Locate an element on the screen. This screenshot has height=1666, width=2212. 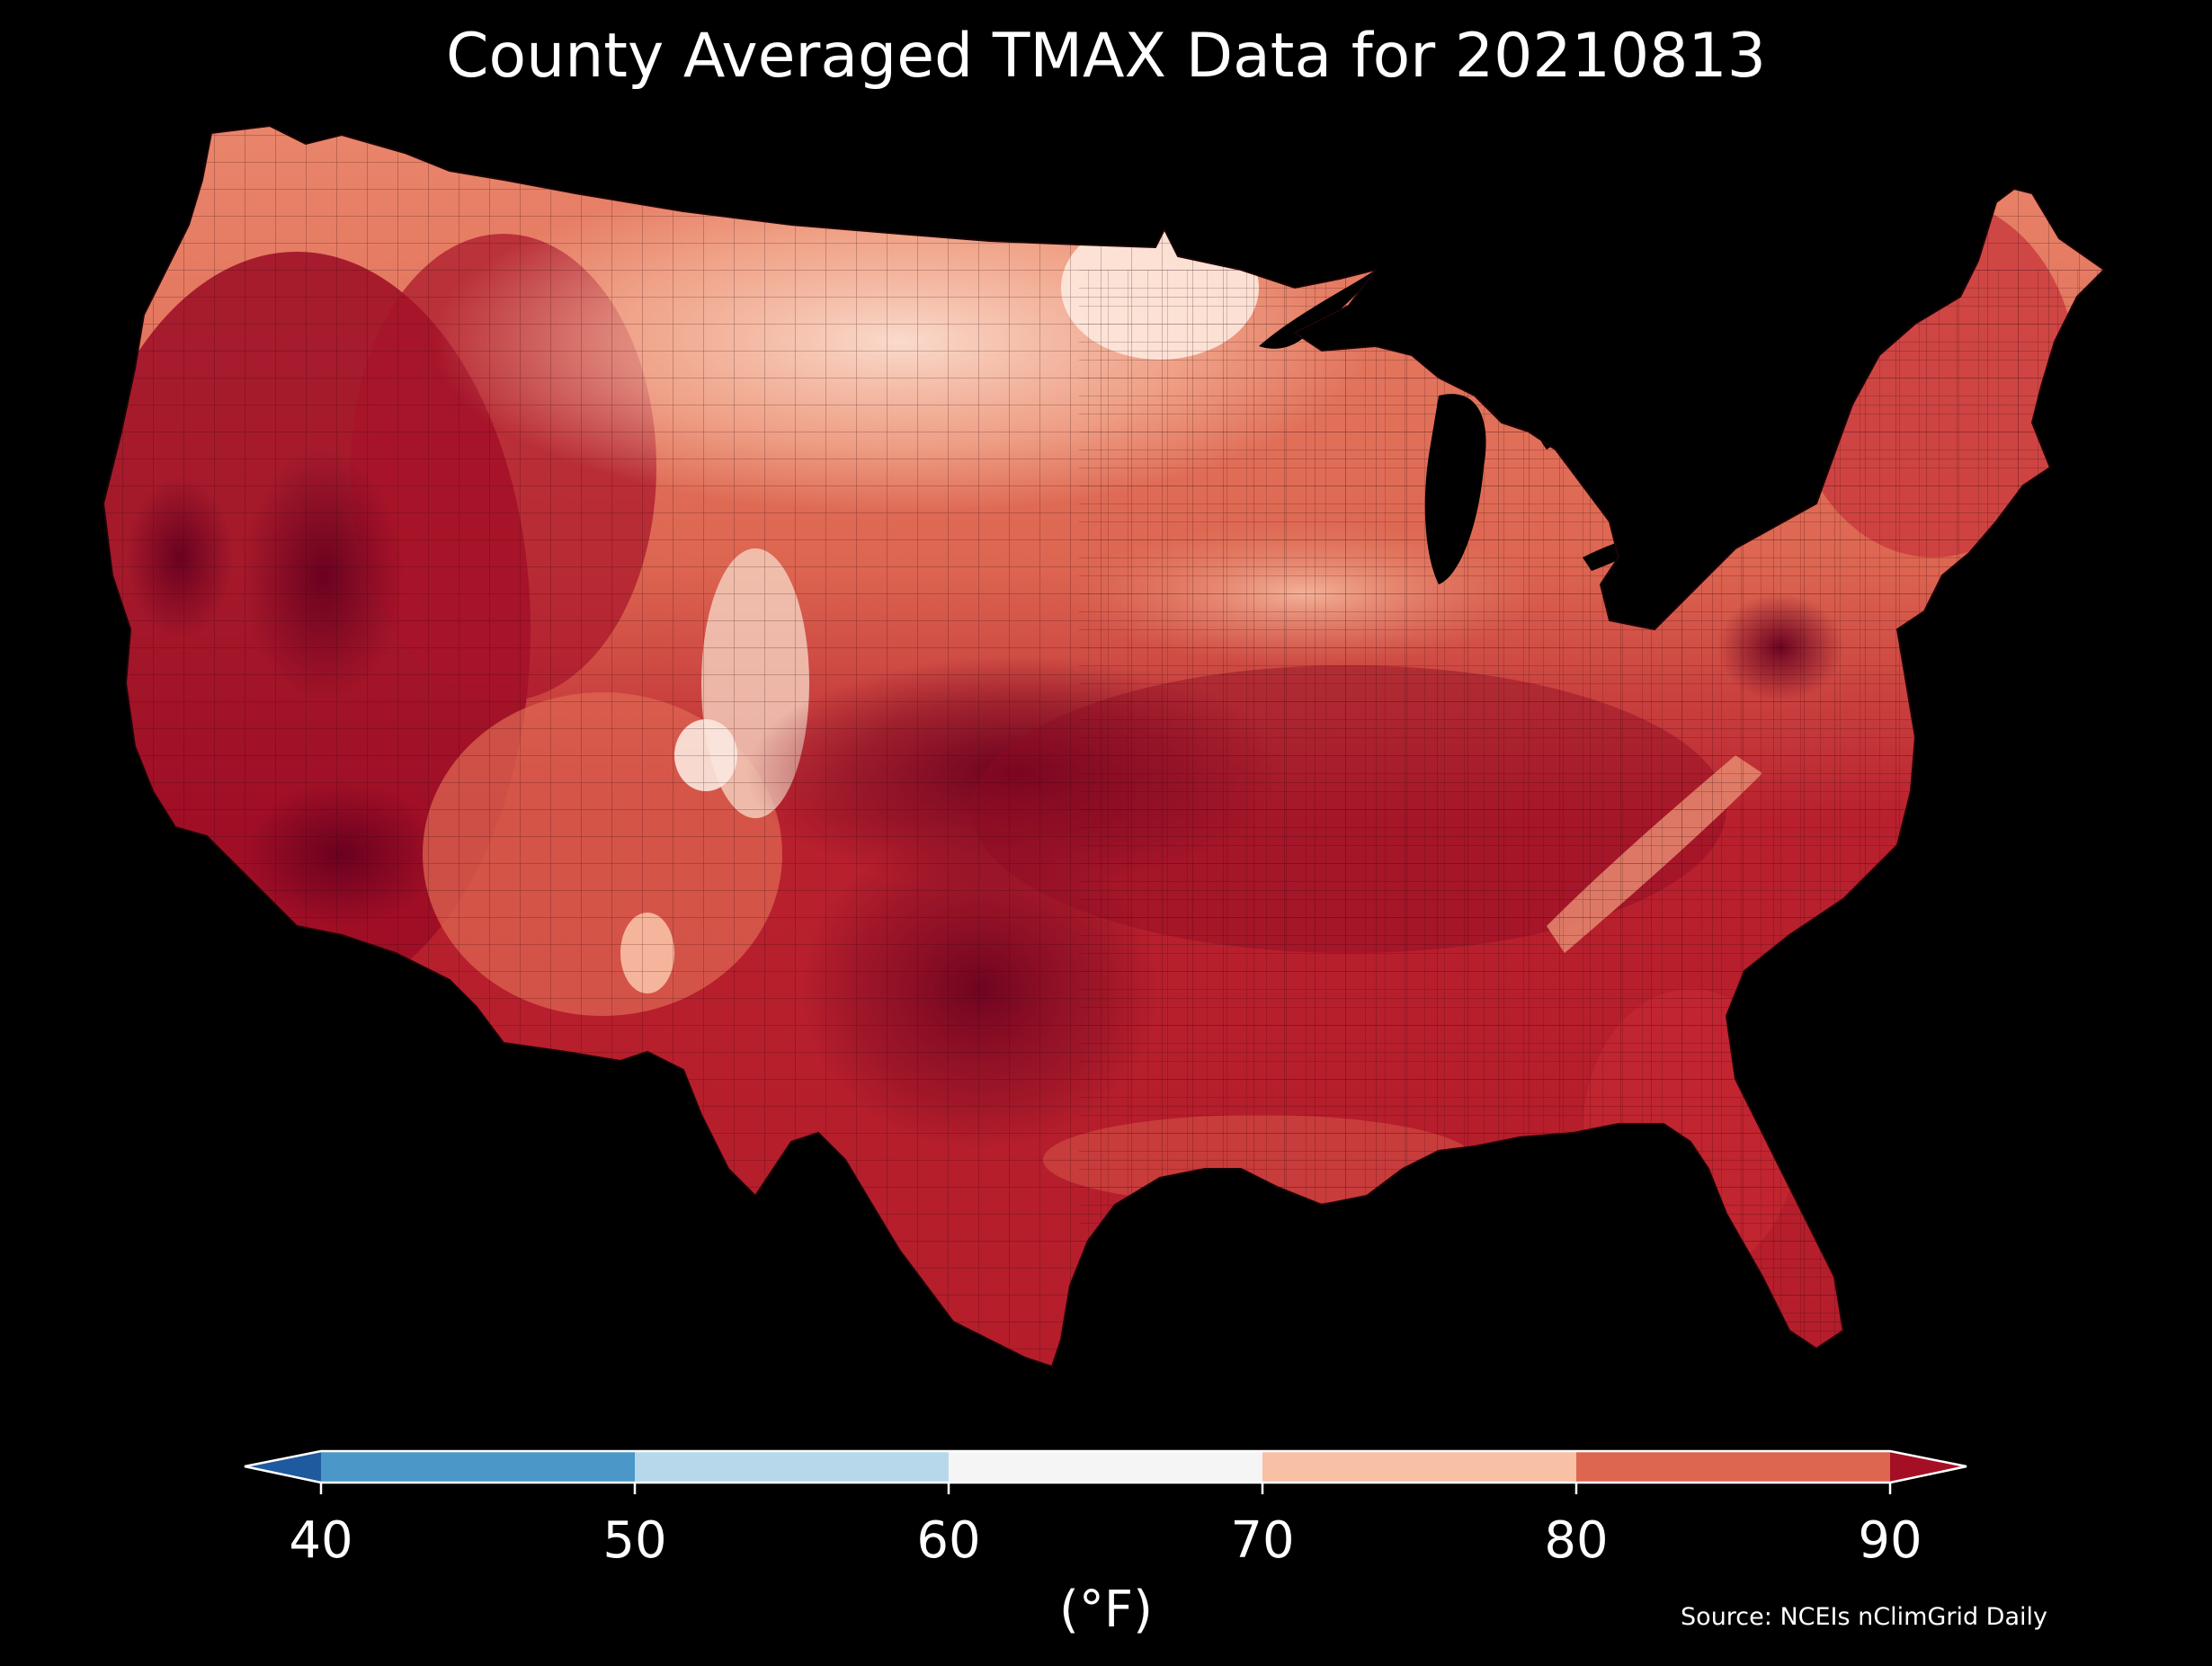
lake-erie is located at coordinates (1632, 544).